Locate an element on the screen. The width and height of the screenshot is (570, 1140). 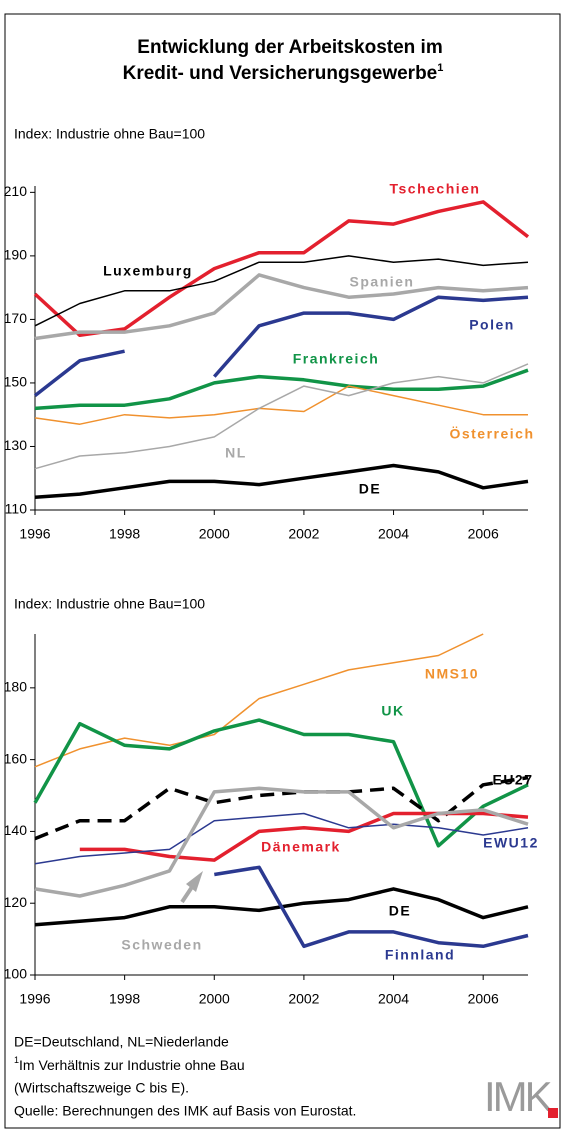
chart-title: Entwicklung der Arbeitskosten im is located at coordinates (289, 47).